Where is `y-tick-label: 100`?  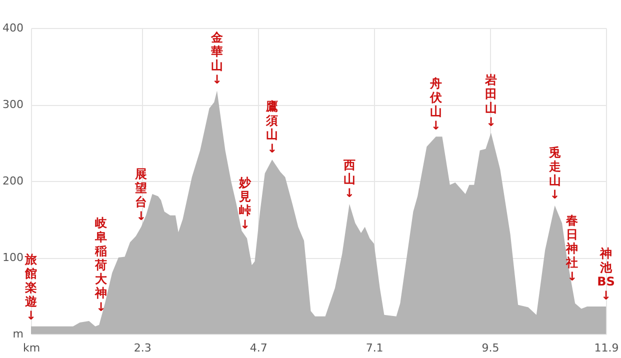
y-tick-label: 100 is located at coordinates (13, 257).